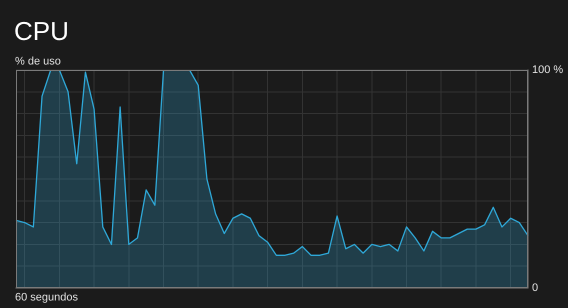  Describe the element at coordinates (46, 298) in the screenshot. I see `x-axis-title: 60 segundos` at that location.